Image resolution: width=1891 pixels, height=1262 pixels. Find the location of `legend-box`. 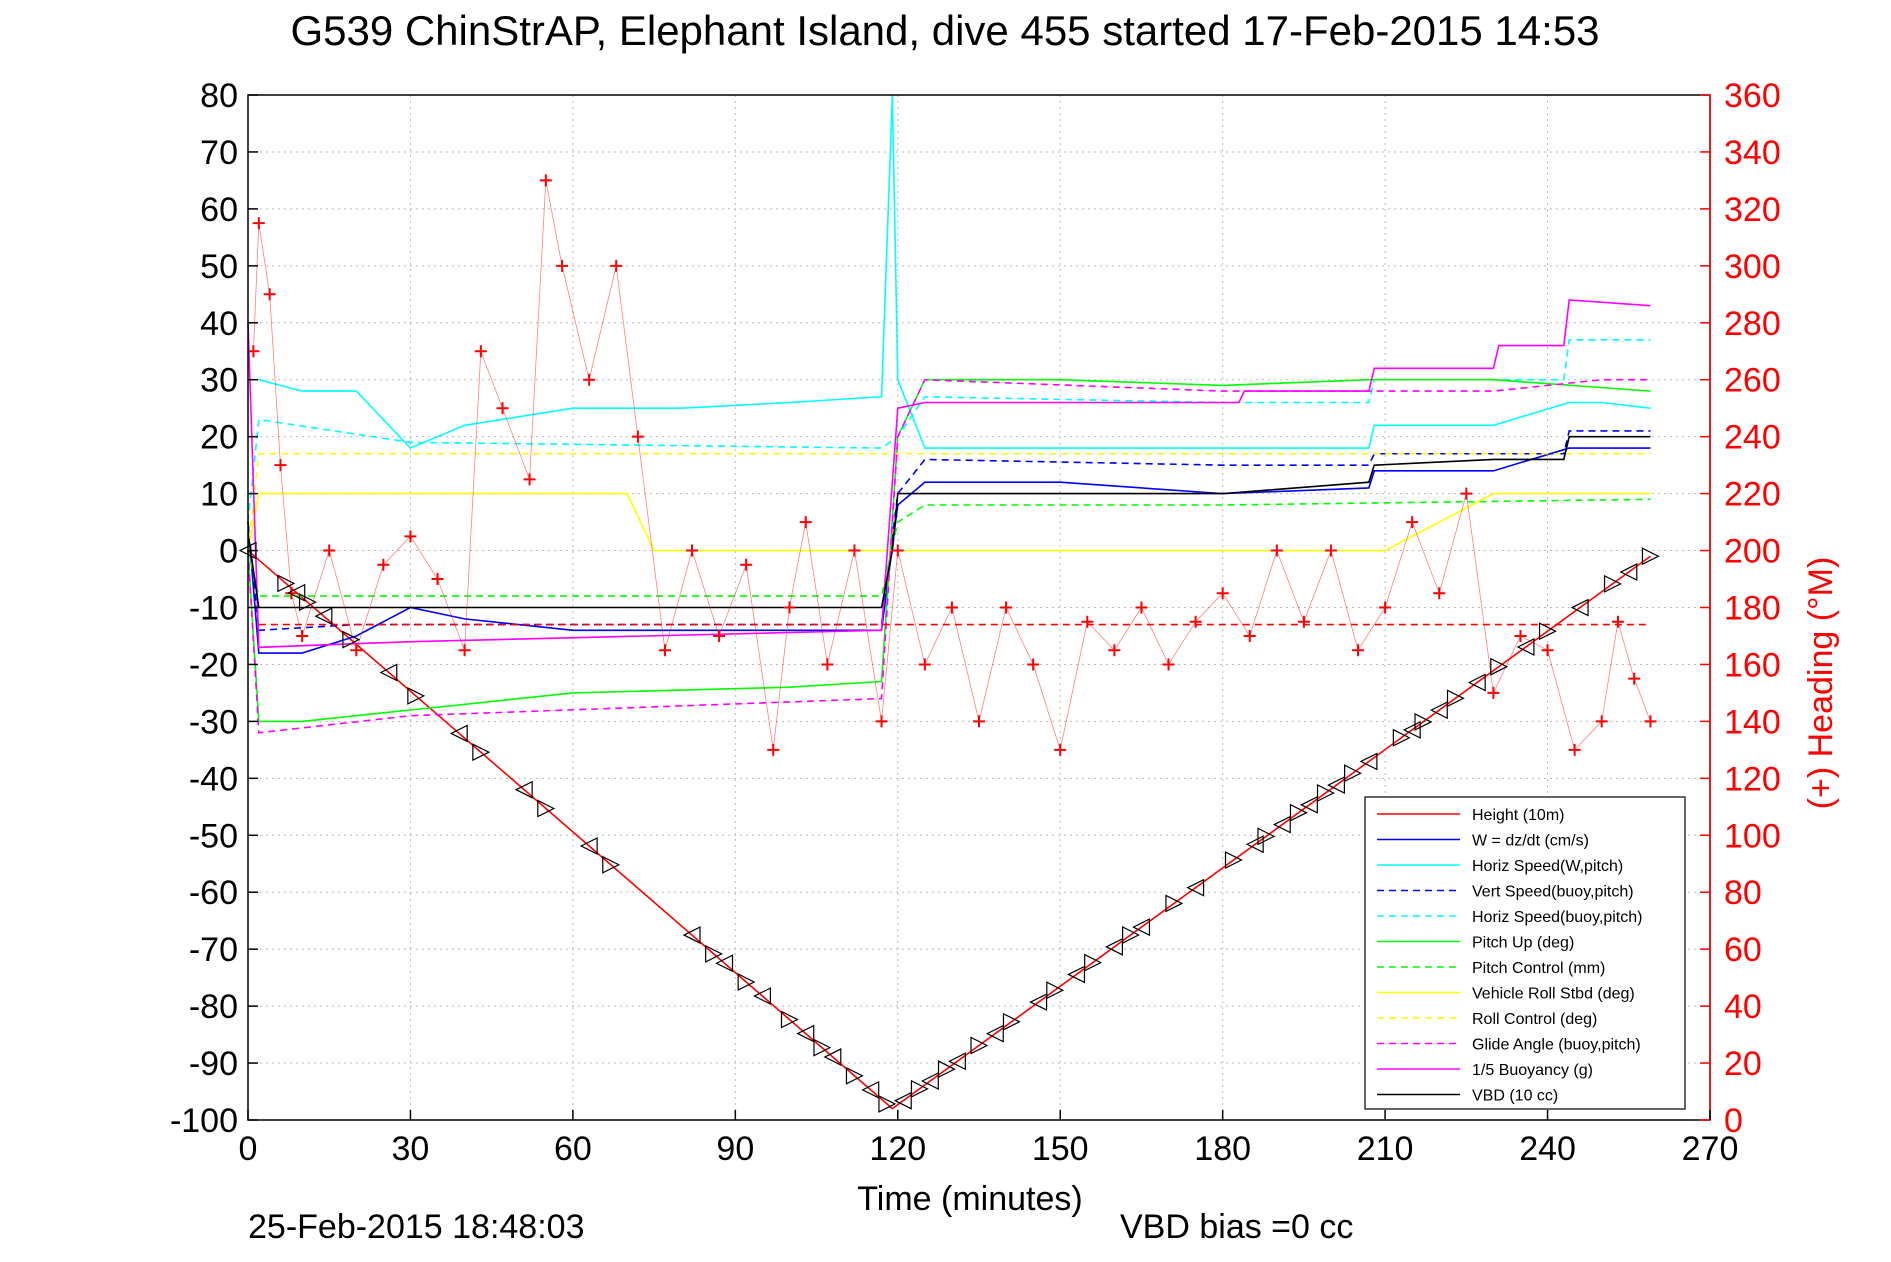

legend-box is located at coordinates (1525, 953).